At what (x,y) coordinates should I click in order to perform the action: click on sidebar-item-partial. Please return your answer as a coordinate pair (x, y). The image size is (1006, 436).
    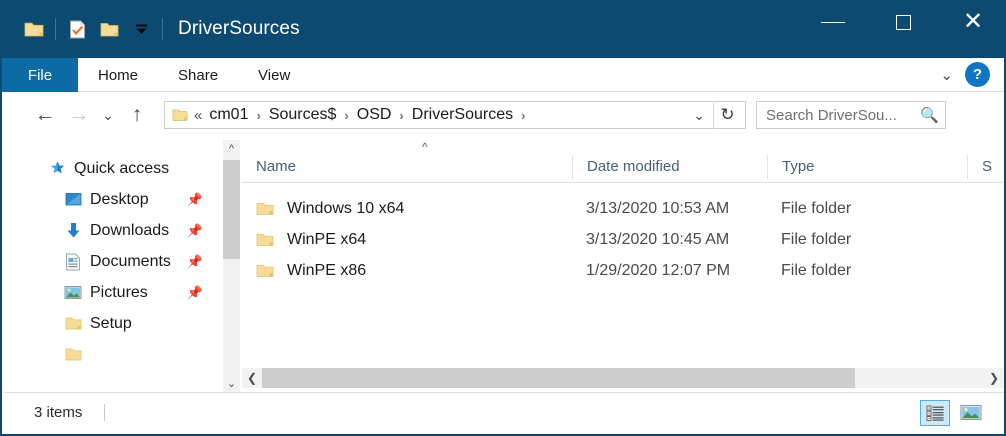
    Looking at the image, I should click on (111, 354).